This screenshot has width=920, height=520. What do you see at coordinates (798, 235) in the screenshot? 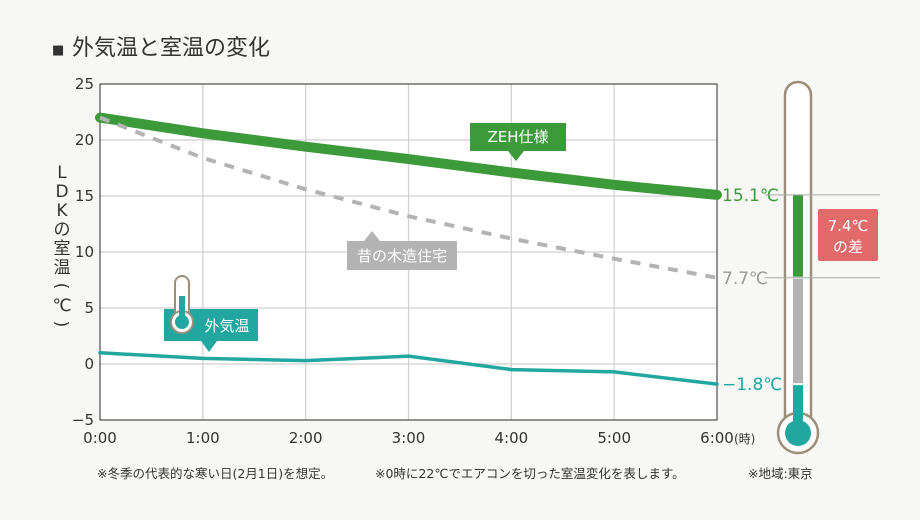
I see `thermo-bar-zeh` at bounding box center [798, 235].